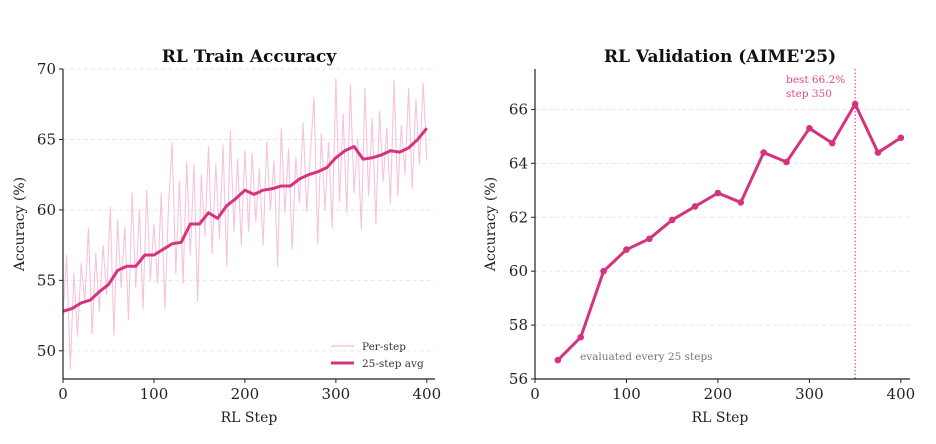  Describe the element at coordinates (518, 325) in the screenshot. I see `validation-y-tick-label: 58` at that location.